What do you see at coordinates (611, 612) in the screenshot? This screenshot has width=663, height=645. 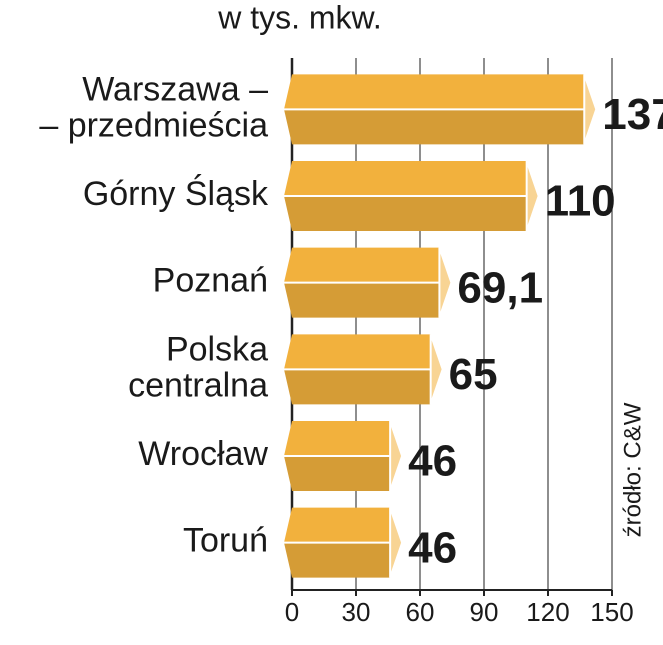 I see `x-tick-label: 150` at bounding box center [611, 612].